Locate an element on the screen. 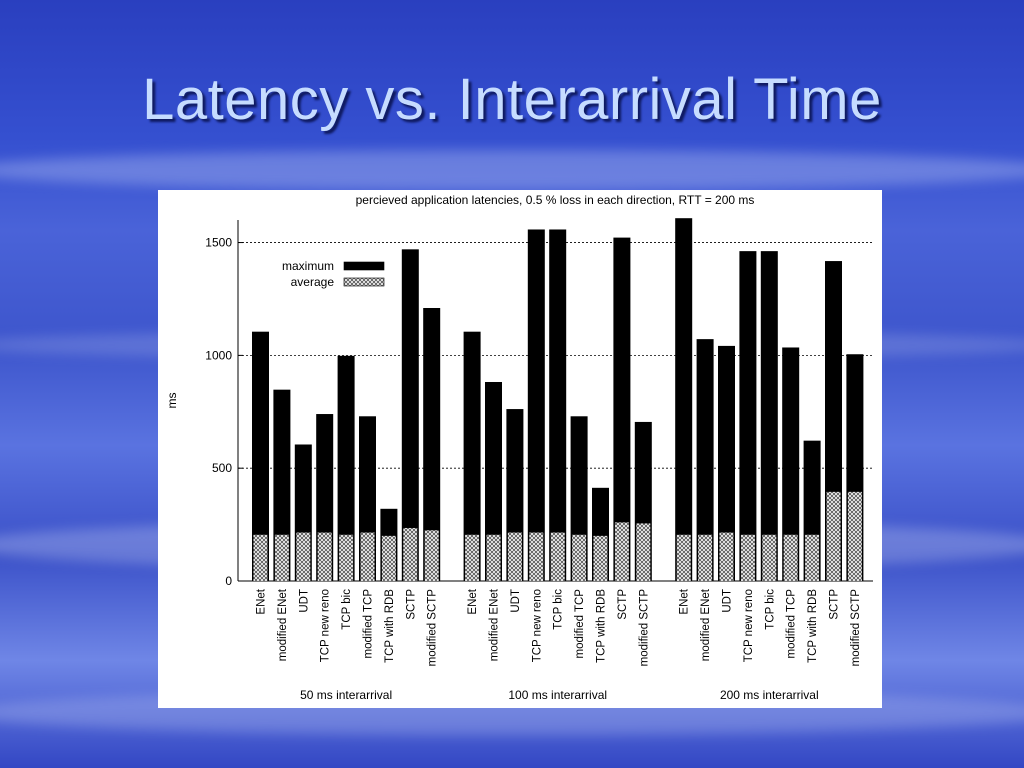  background-streak is located at coordinates (512, 170).